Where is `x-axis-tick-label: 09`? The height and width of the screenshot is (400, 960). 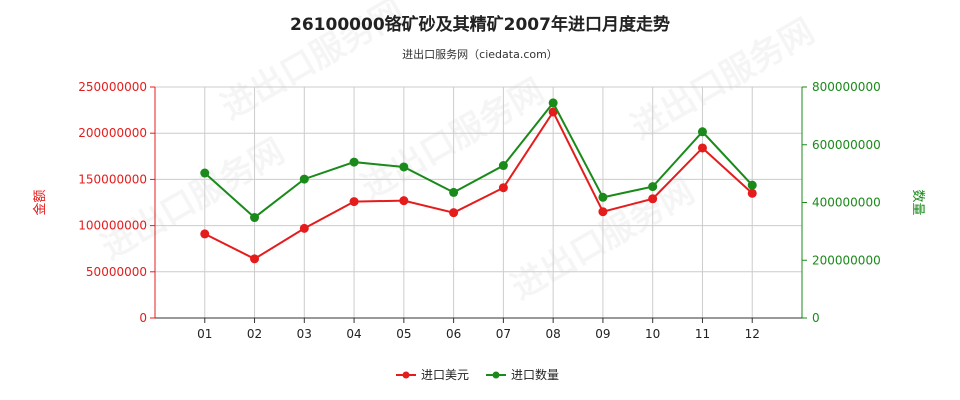
x-axis-tick-label: 09 is located at coordinates (602, 334).